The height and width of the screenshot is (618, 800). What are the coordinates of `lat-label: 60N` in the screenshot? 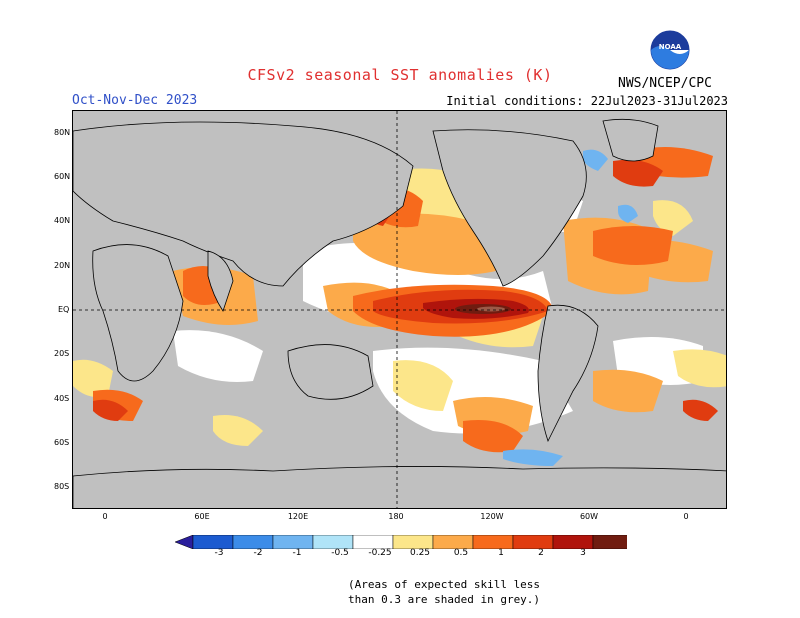 It's located at (62, 176).